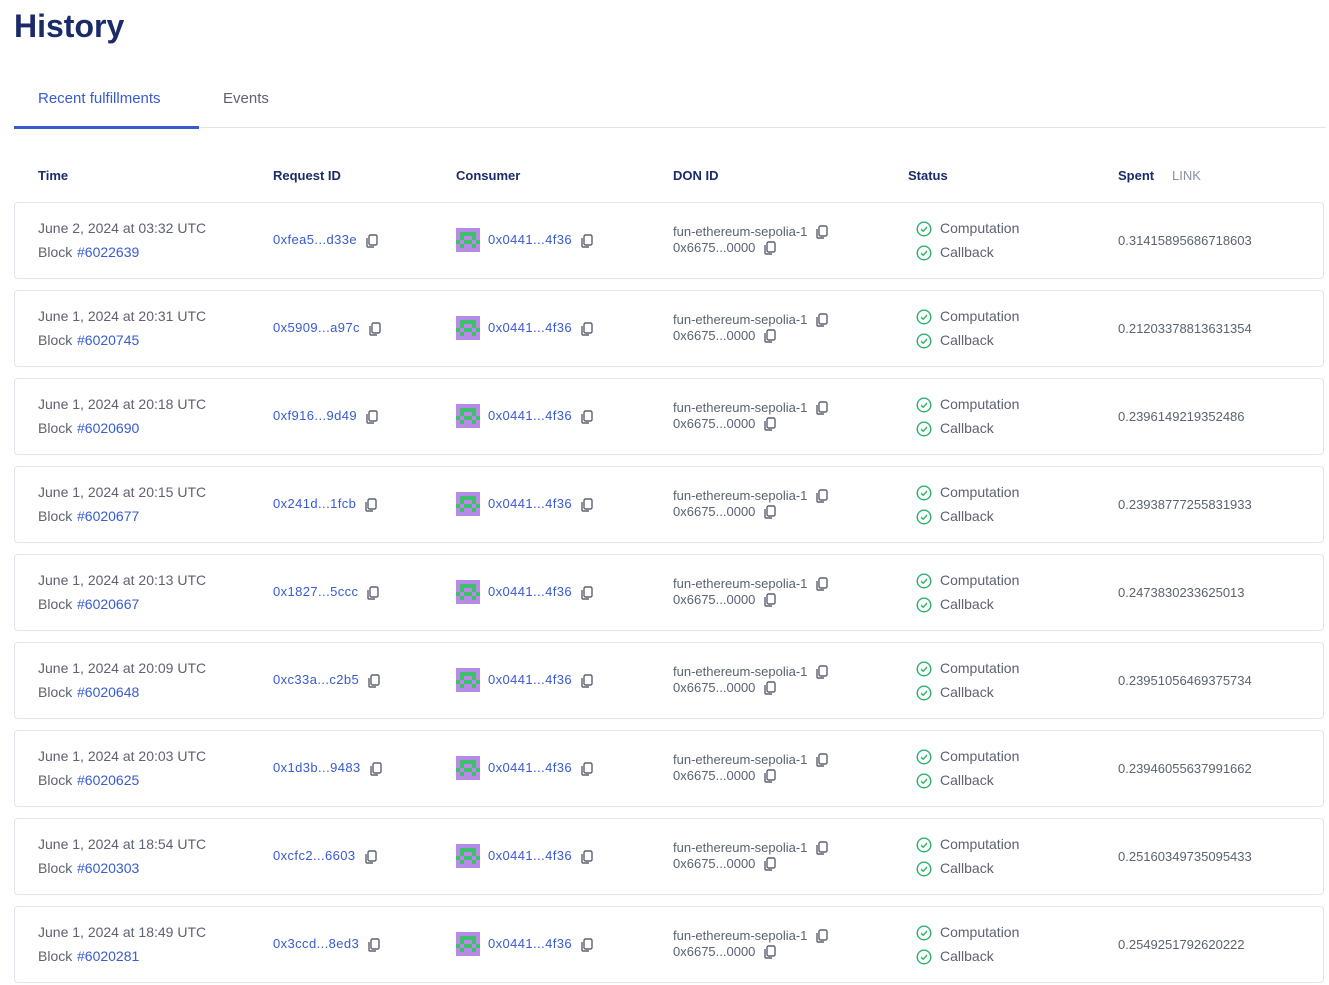 The image size is (1329, 985). I want to click on block-link: #6020667, so click(108, 604).